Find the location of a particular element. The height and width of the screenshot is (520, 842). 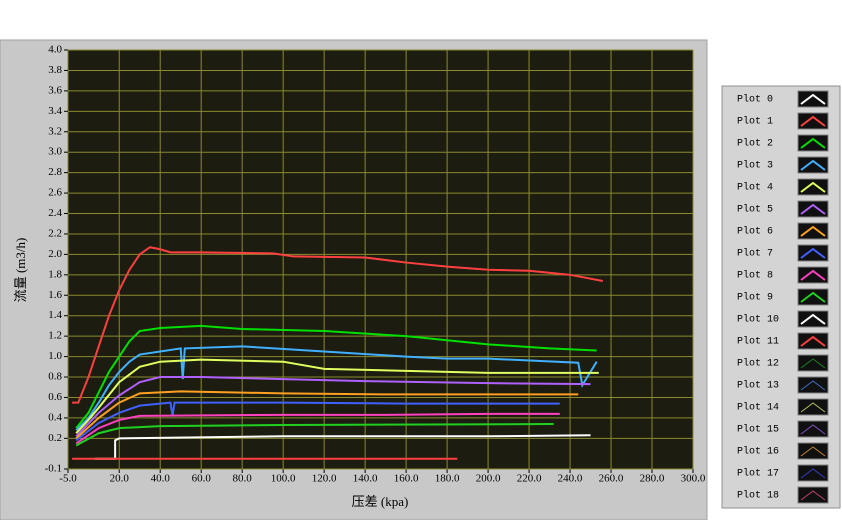

legend-label: Plot 15 is located at coordinates (758, 430).